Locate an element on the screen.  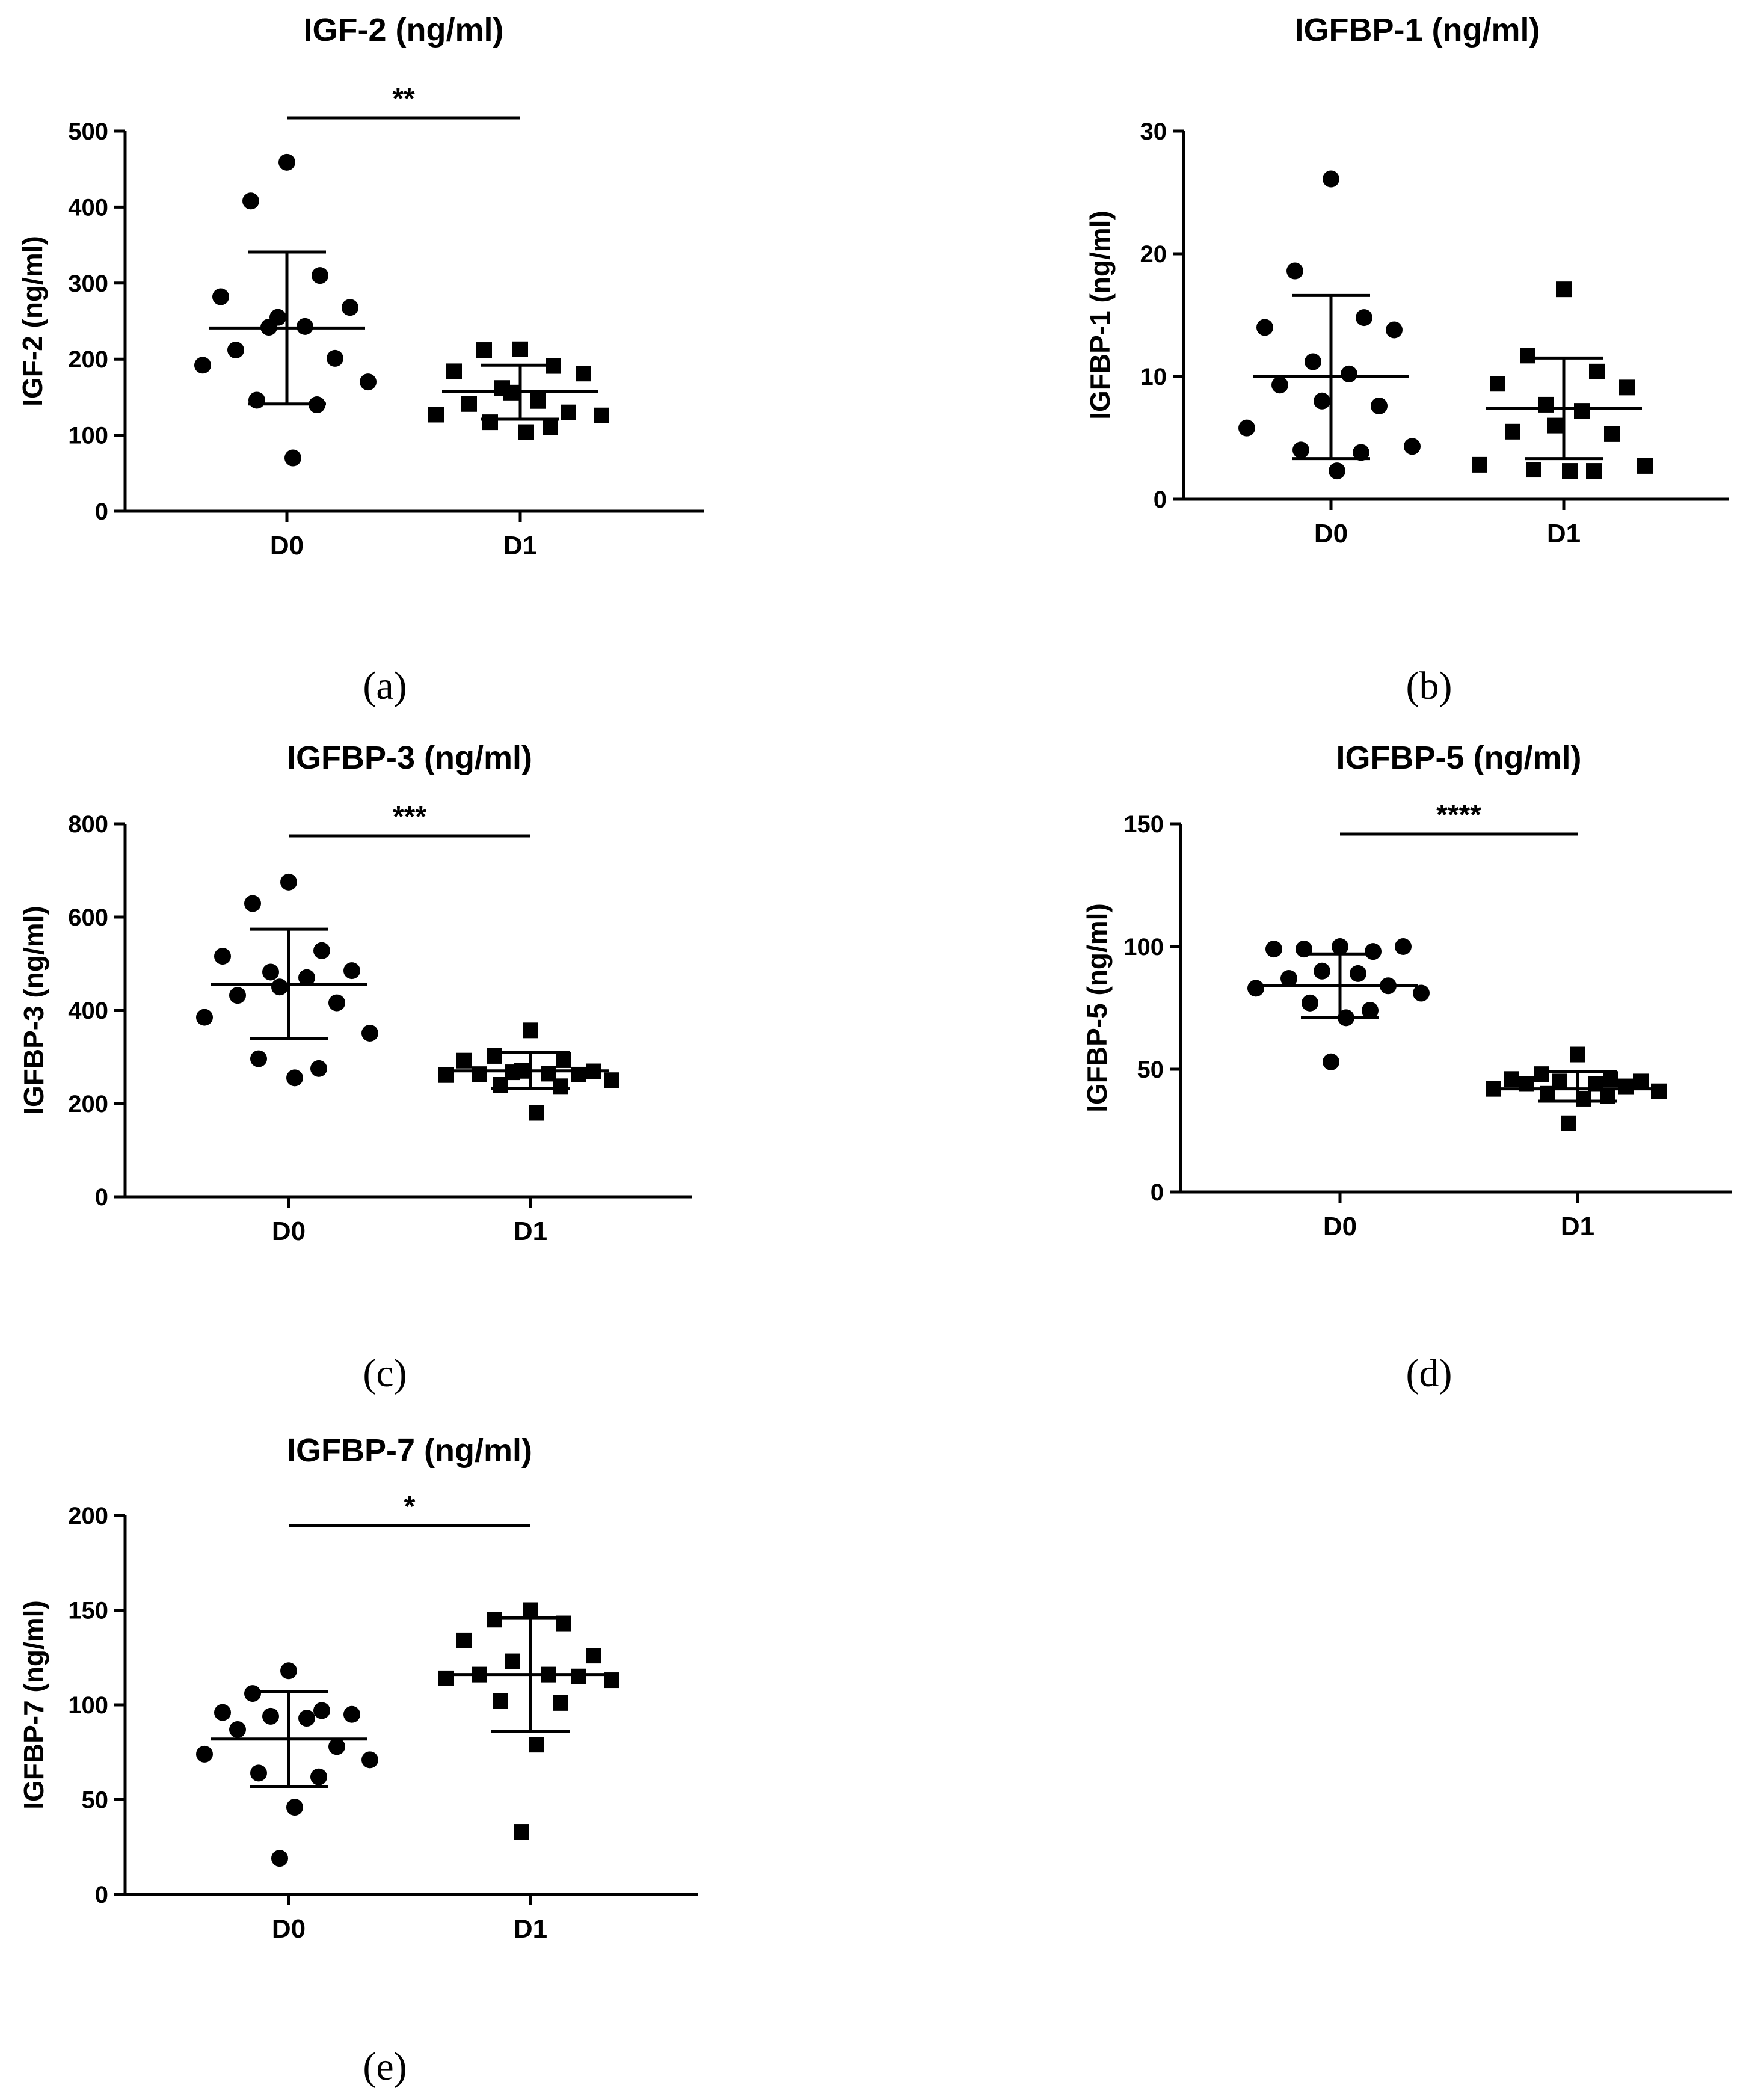
panel-1-title: IGF-2 (ng/ml) is located at coordinates (404, 30).